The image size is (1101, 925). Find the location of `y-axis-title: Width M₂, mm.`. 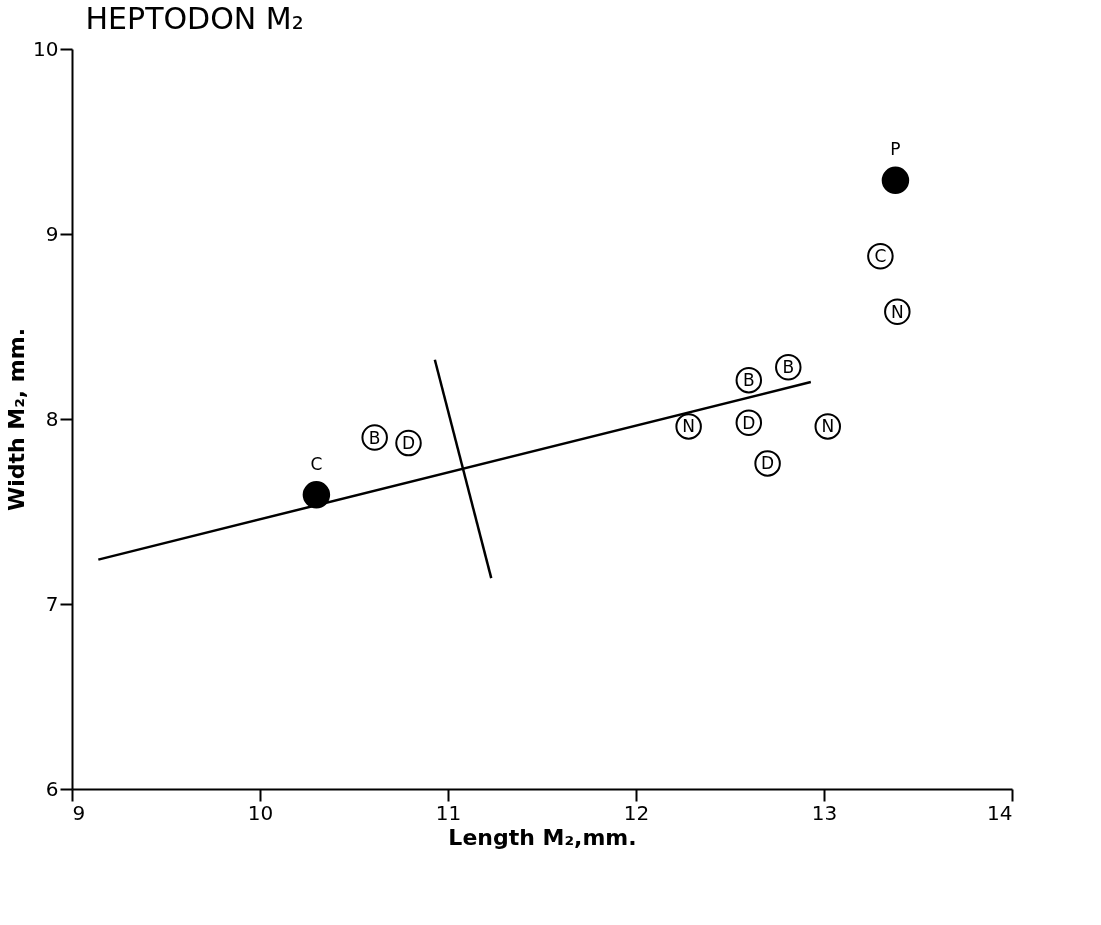

y-axis-title: Width M₂, mm. is located at coordinates (17, 419).